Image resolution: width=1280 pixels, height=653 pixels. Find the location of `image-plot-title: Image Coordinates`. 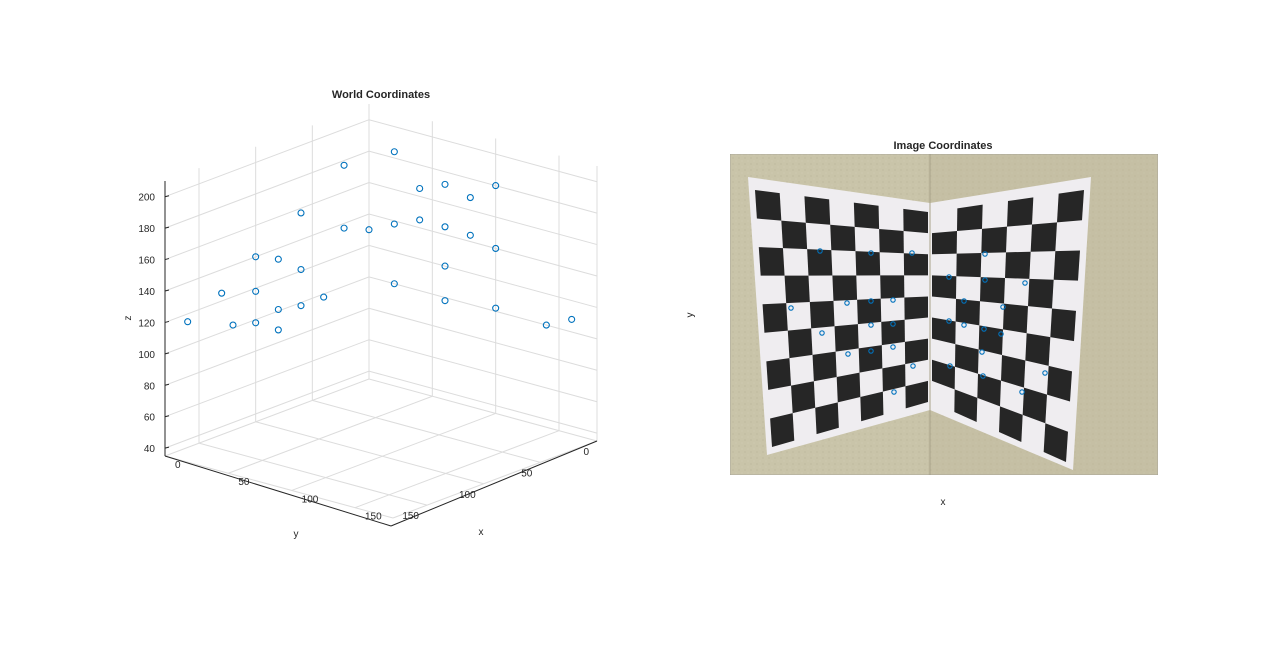

image-plot-title: Image Coordinates is located at coordinates (942, 146).